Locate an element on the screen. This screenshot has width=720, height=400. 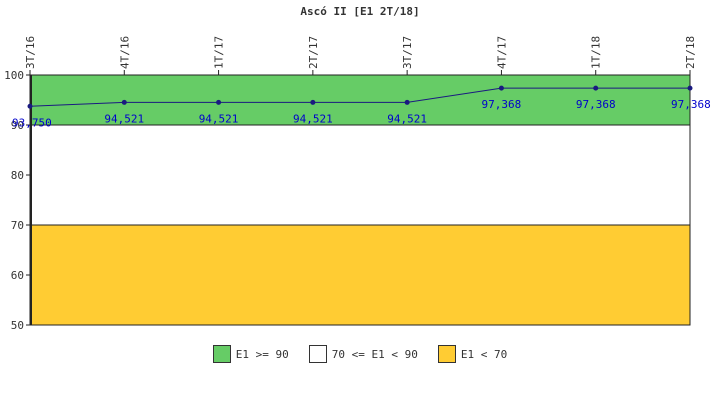
legend-label: E1 >= 90 is located at coordinates (262, 354).